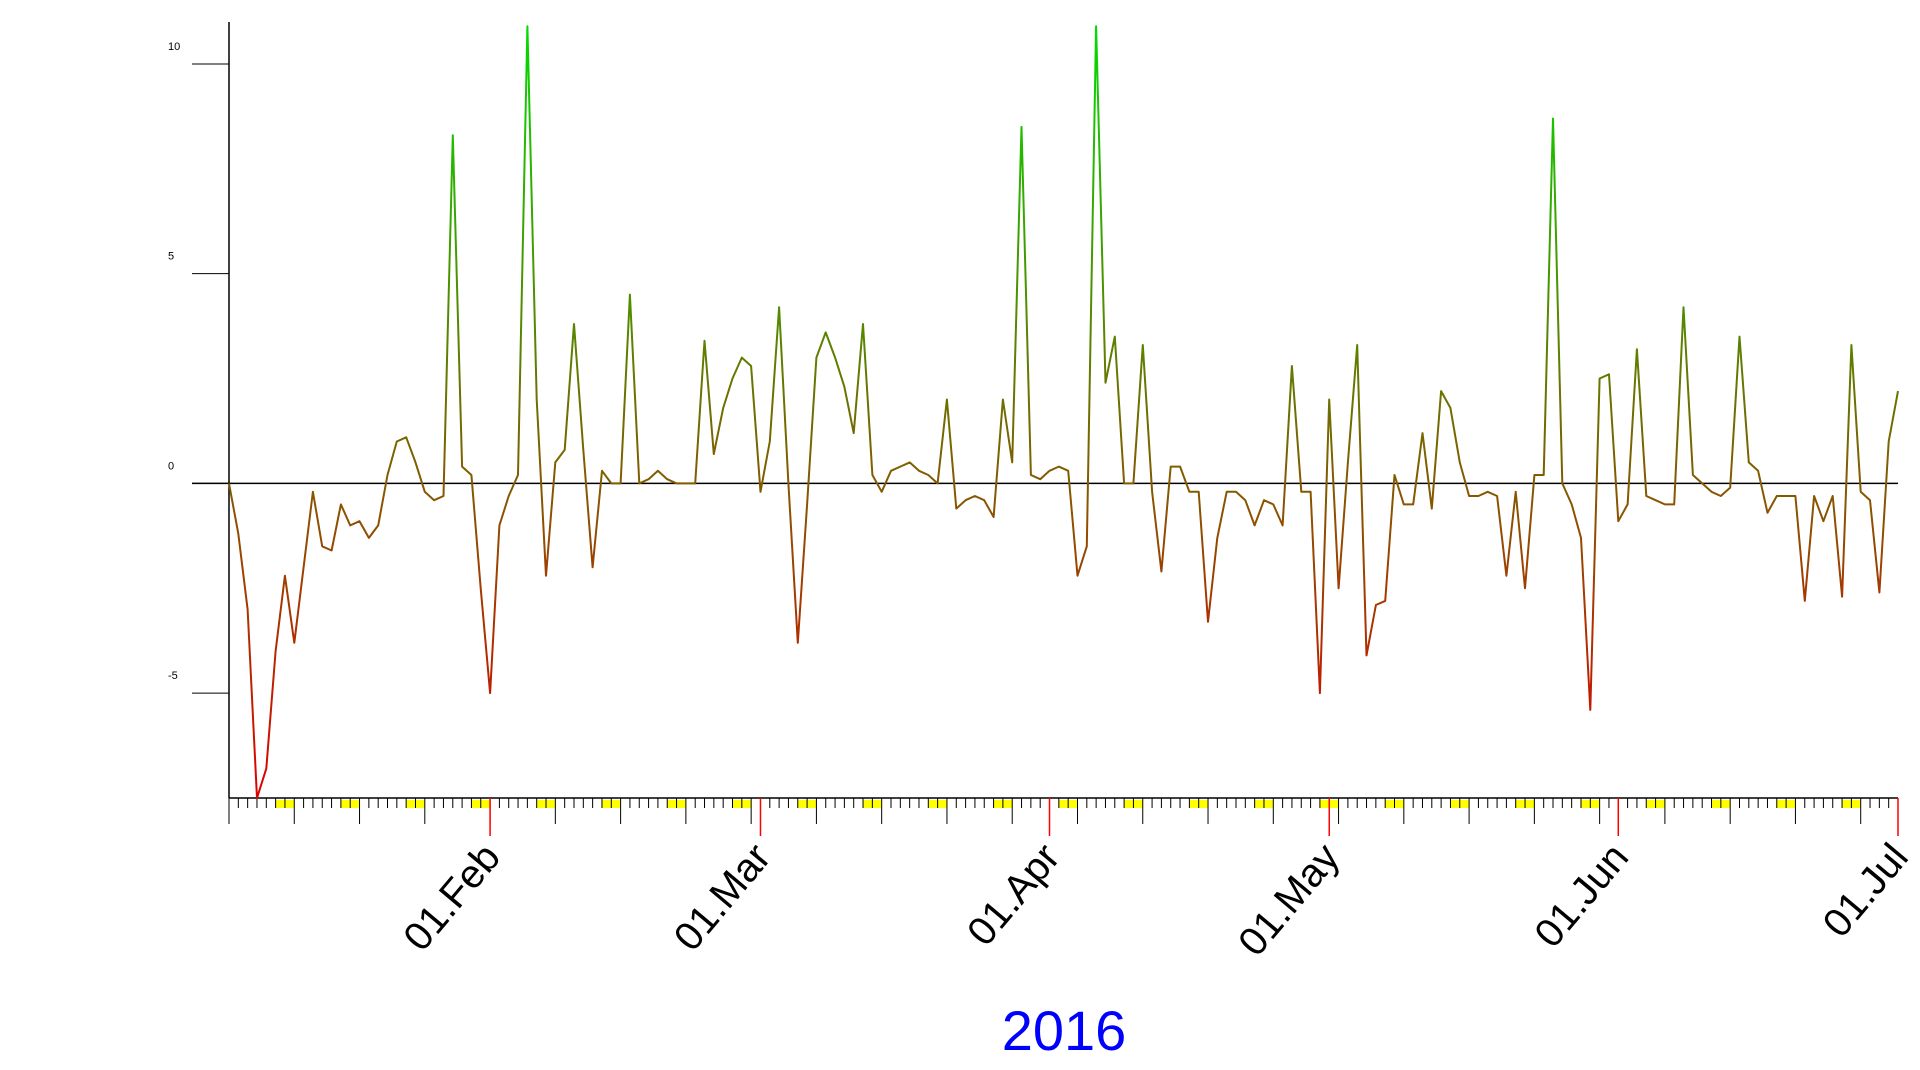 This screenshot has height=1070, width=1920. Describe the element at coordinates (1013, 895) in the screenshot. I see `x-tick-label: 01.Apr` at that location.